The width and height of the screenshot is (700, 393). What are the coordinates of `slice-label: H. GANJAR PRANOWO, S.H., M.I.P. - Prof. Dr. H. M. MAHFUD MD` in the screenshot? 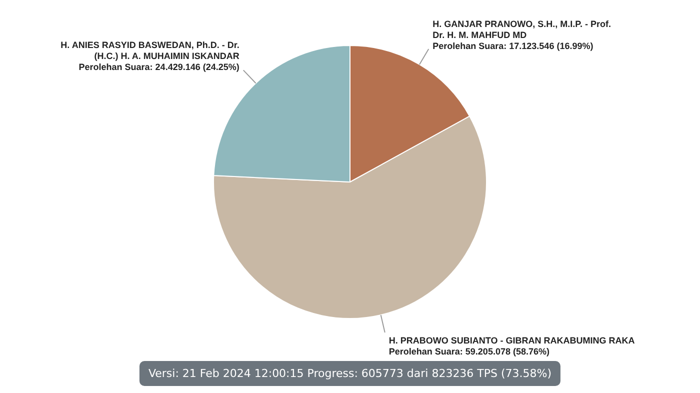 It's located at (521, 29).